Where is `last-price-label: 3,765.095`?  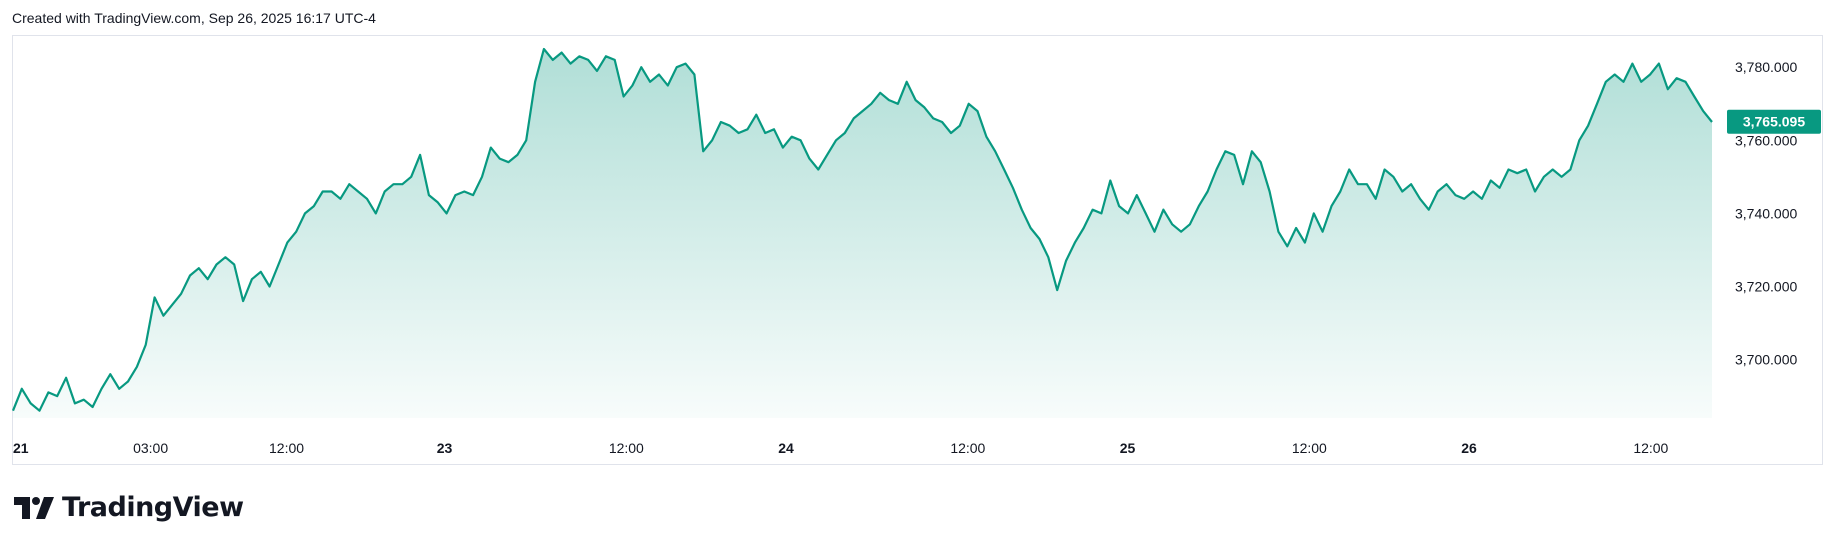 last-price-label: 3,765.095 is located at coordinates (1774, 122).